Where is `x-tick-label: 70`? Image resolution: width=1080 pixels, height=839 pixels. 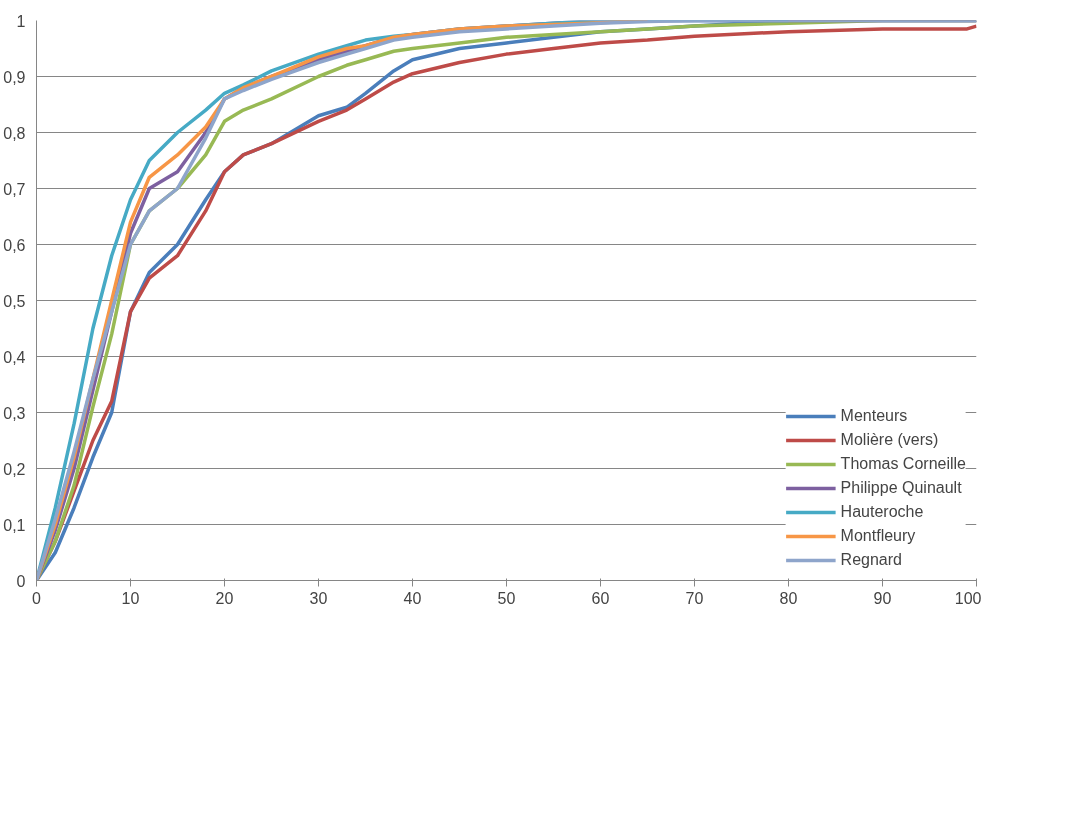 x-tick-label: 70 is located at coordinates (694, 598).